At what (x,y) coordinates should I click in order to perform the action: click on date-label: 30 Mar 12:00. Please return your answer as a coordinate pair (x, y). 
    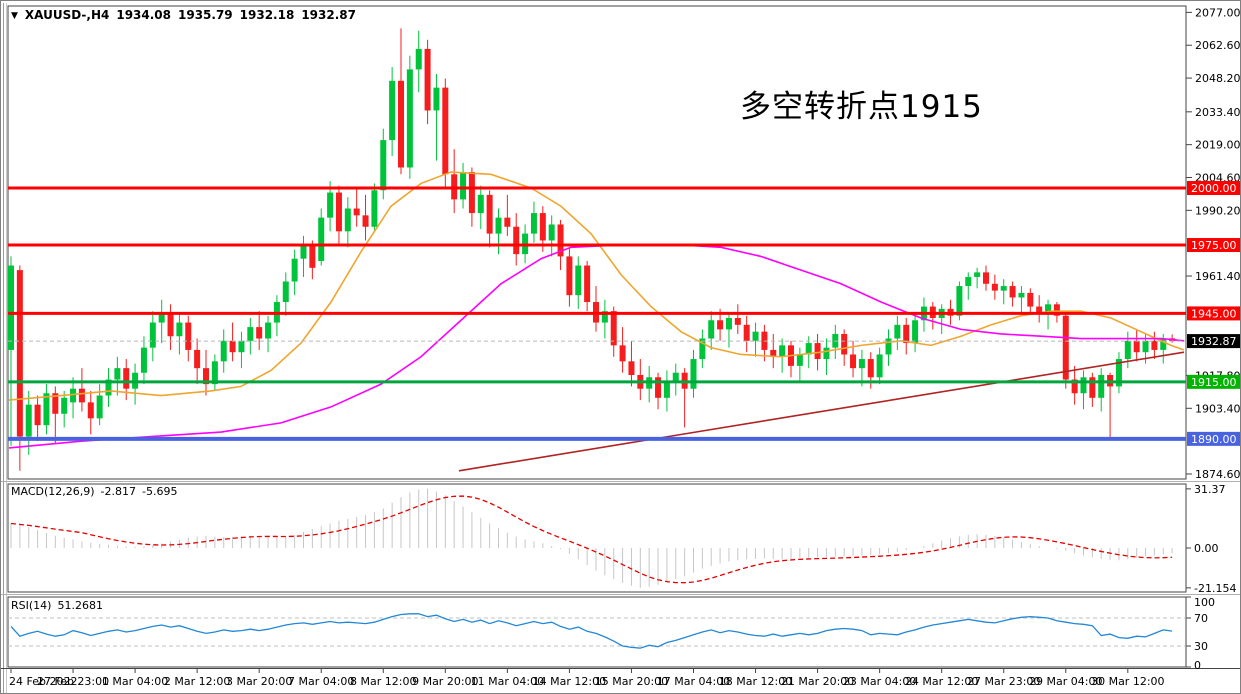
    Looking at the image, I should click on (1127, 681).